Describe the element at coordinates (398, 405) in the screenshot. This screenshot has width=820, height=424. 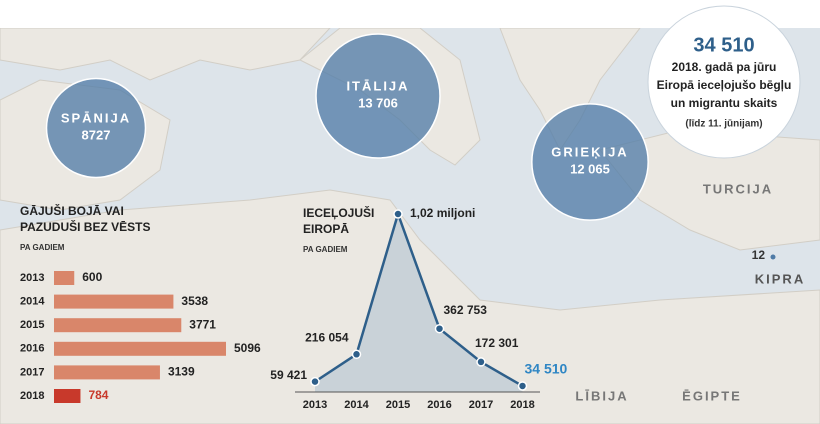
I see `x-tick-label: 2015` at that location.